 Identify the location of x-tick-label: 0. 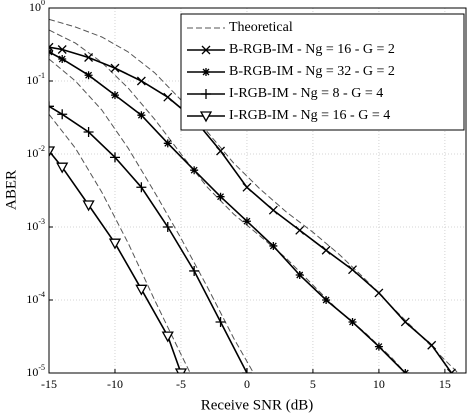
(247, 384).